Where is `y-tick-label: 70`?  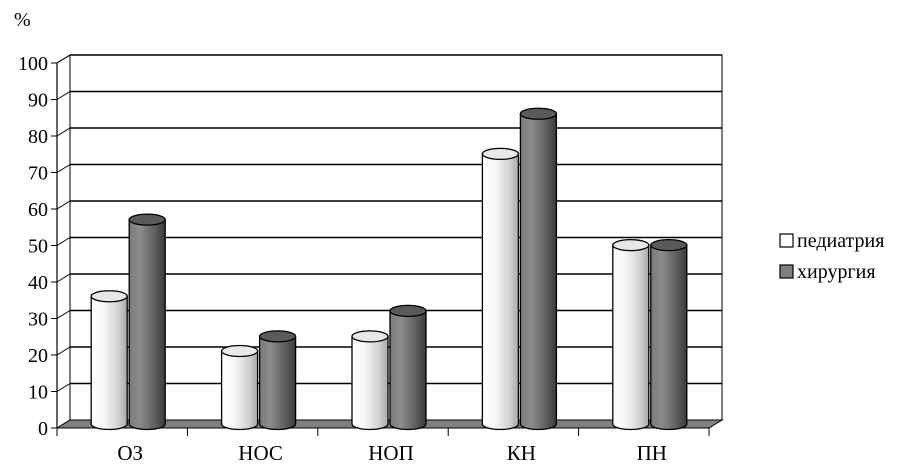
y-tick-label: 70 is located at coordinates (38, 174).